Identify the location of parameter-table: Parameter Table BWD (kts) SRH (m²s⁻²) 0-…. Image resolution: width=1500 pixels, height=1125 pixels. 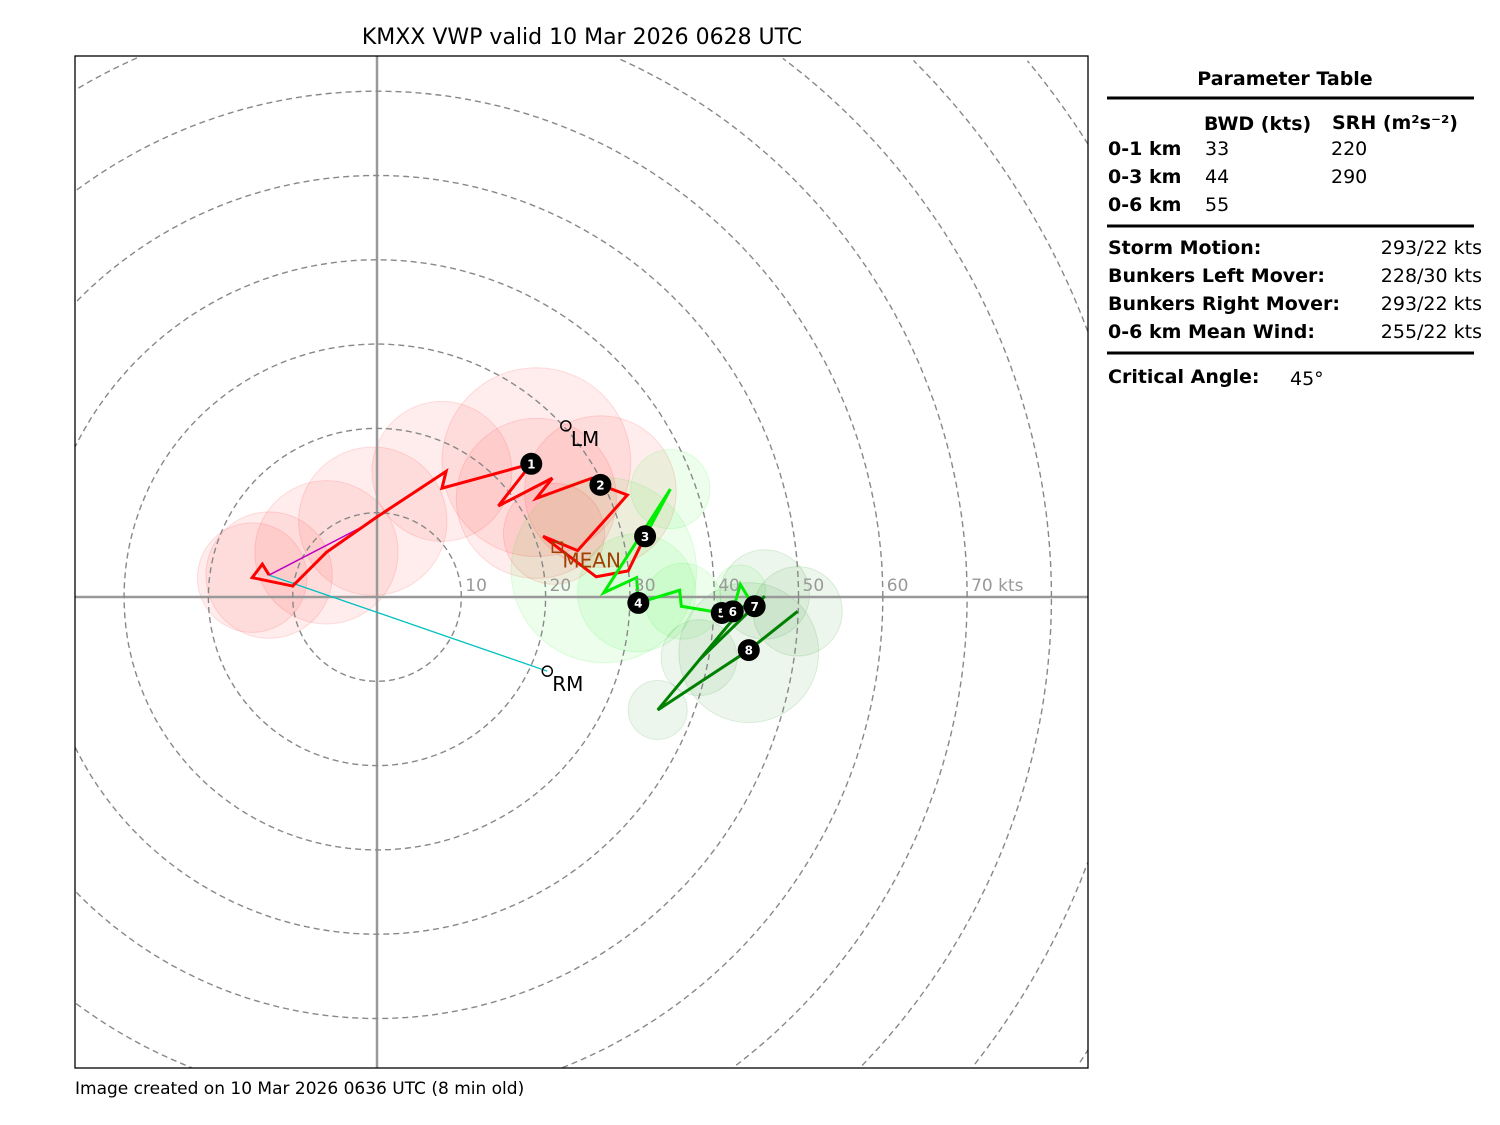
(1294, 229).